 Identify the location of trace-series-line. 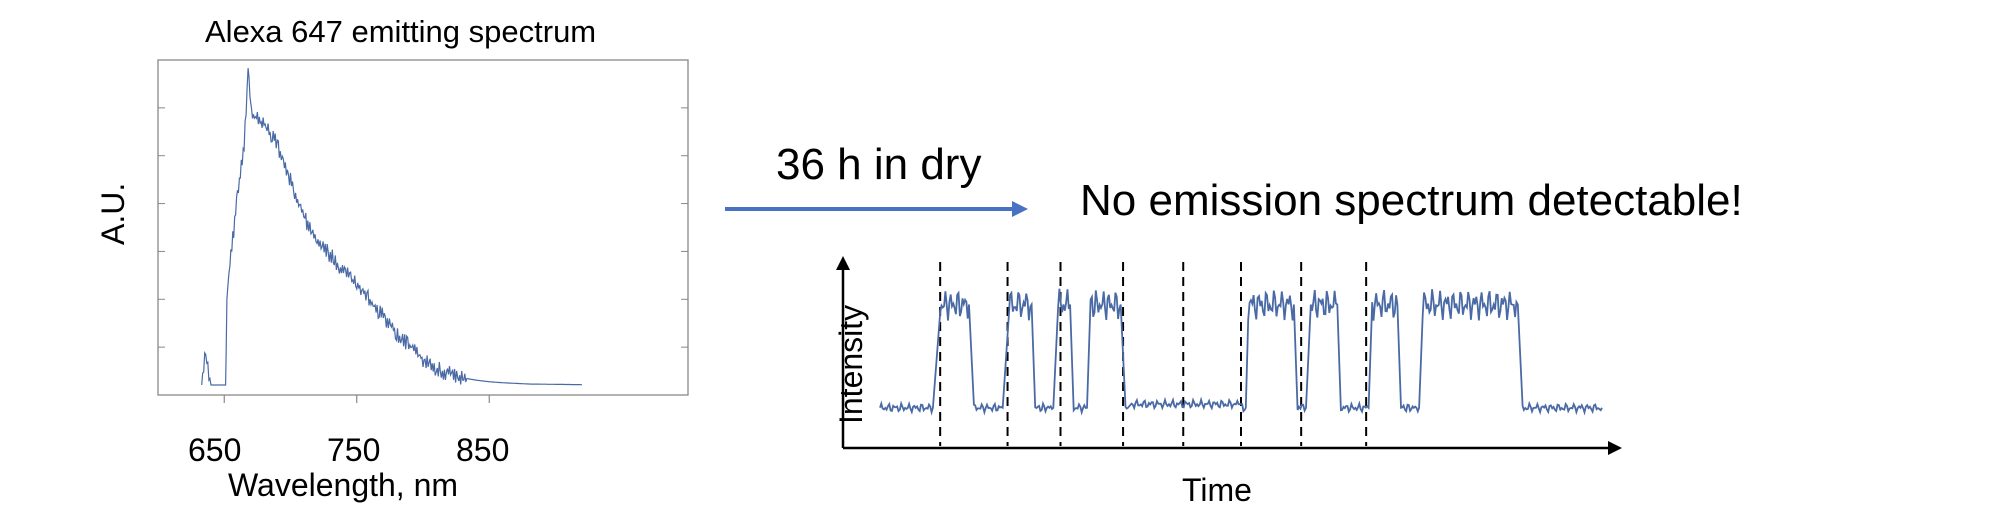
(1241, 352).